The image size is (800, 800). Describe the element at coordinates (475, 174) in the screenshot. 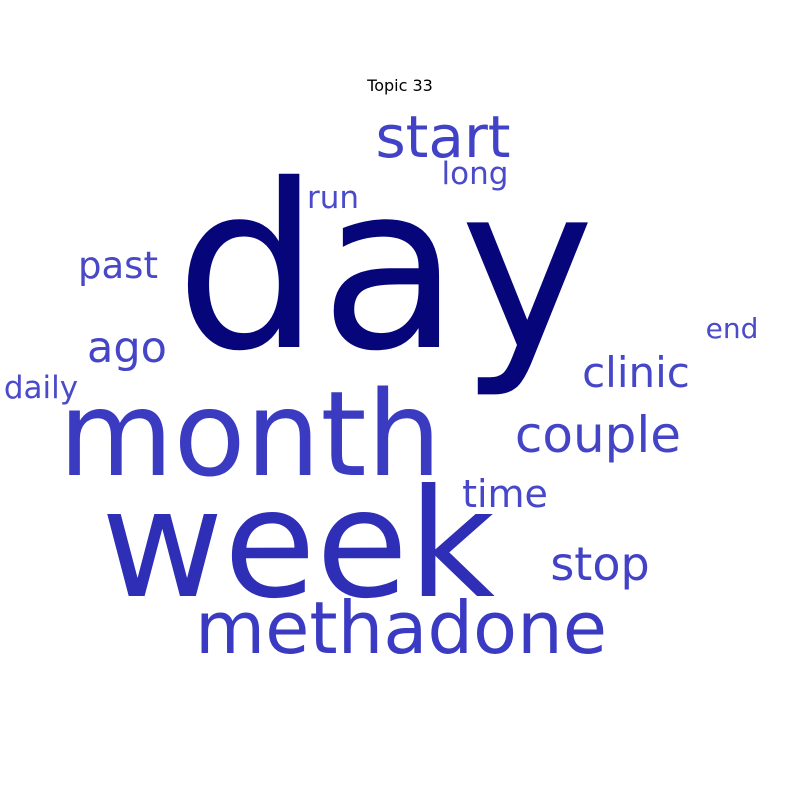

I see `word-long: long` at that location.